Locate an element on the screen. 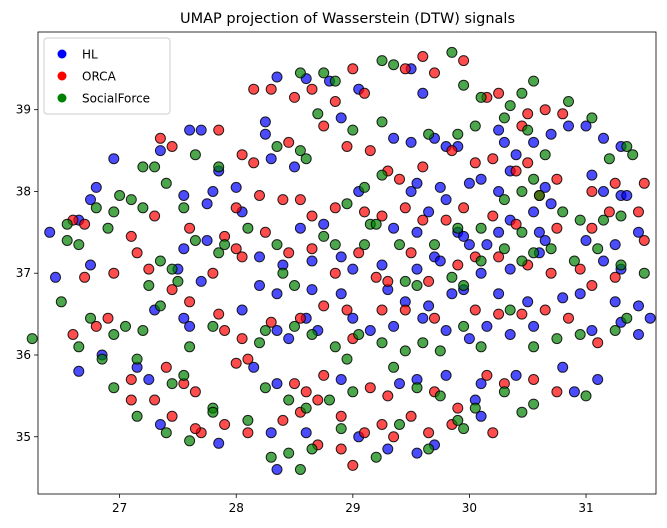 The width and height of the screenshot is (667, 528). x-axis: 27 28 29 30 31 is located at coordinates (353, 504).